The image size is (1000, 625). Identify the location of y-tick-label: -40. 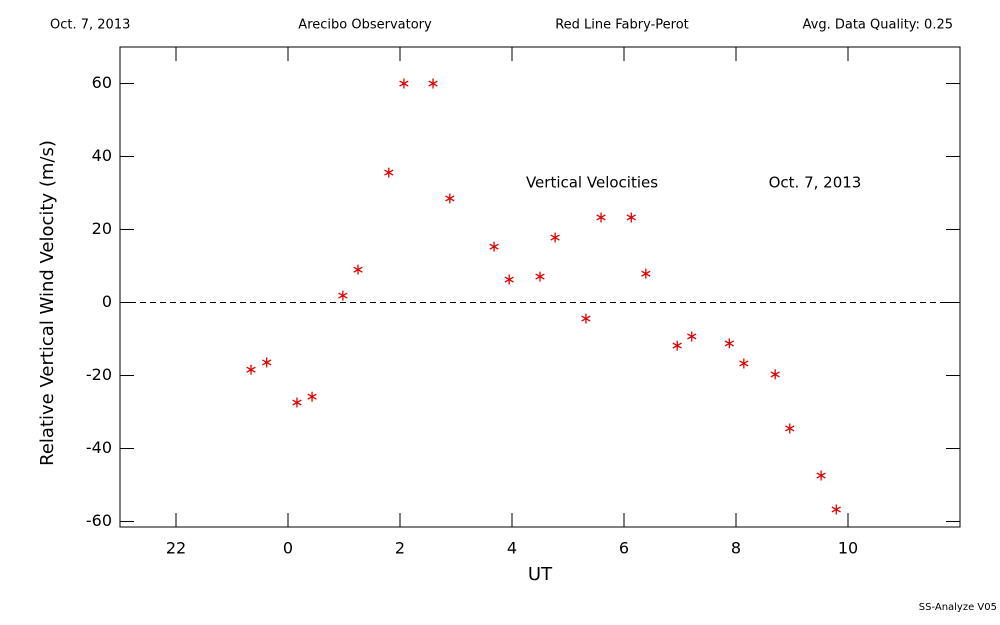
(99, 447).